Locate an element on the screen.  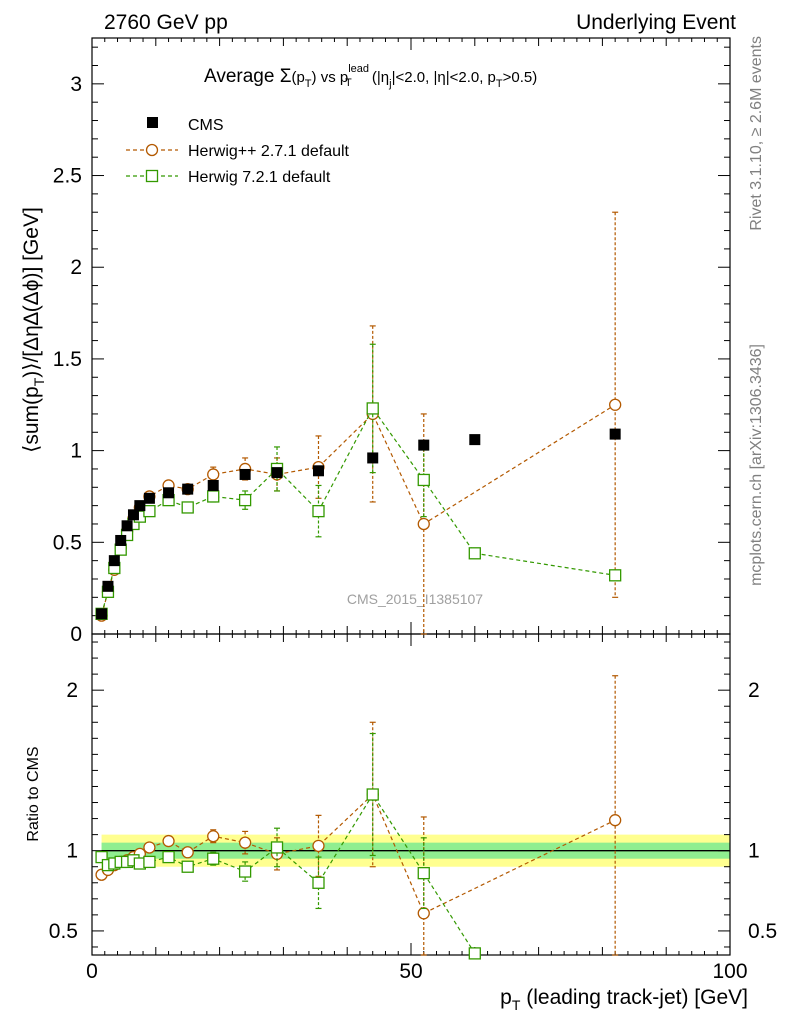
main-ytick-label: 0 is located at coordinates (76, 634).